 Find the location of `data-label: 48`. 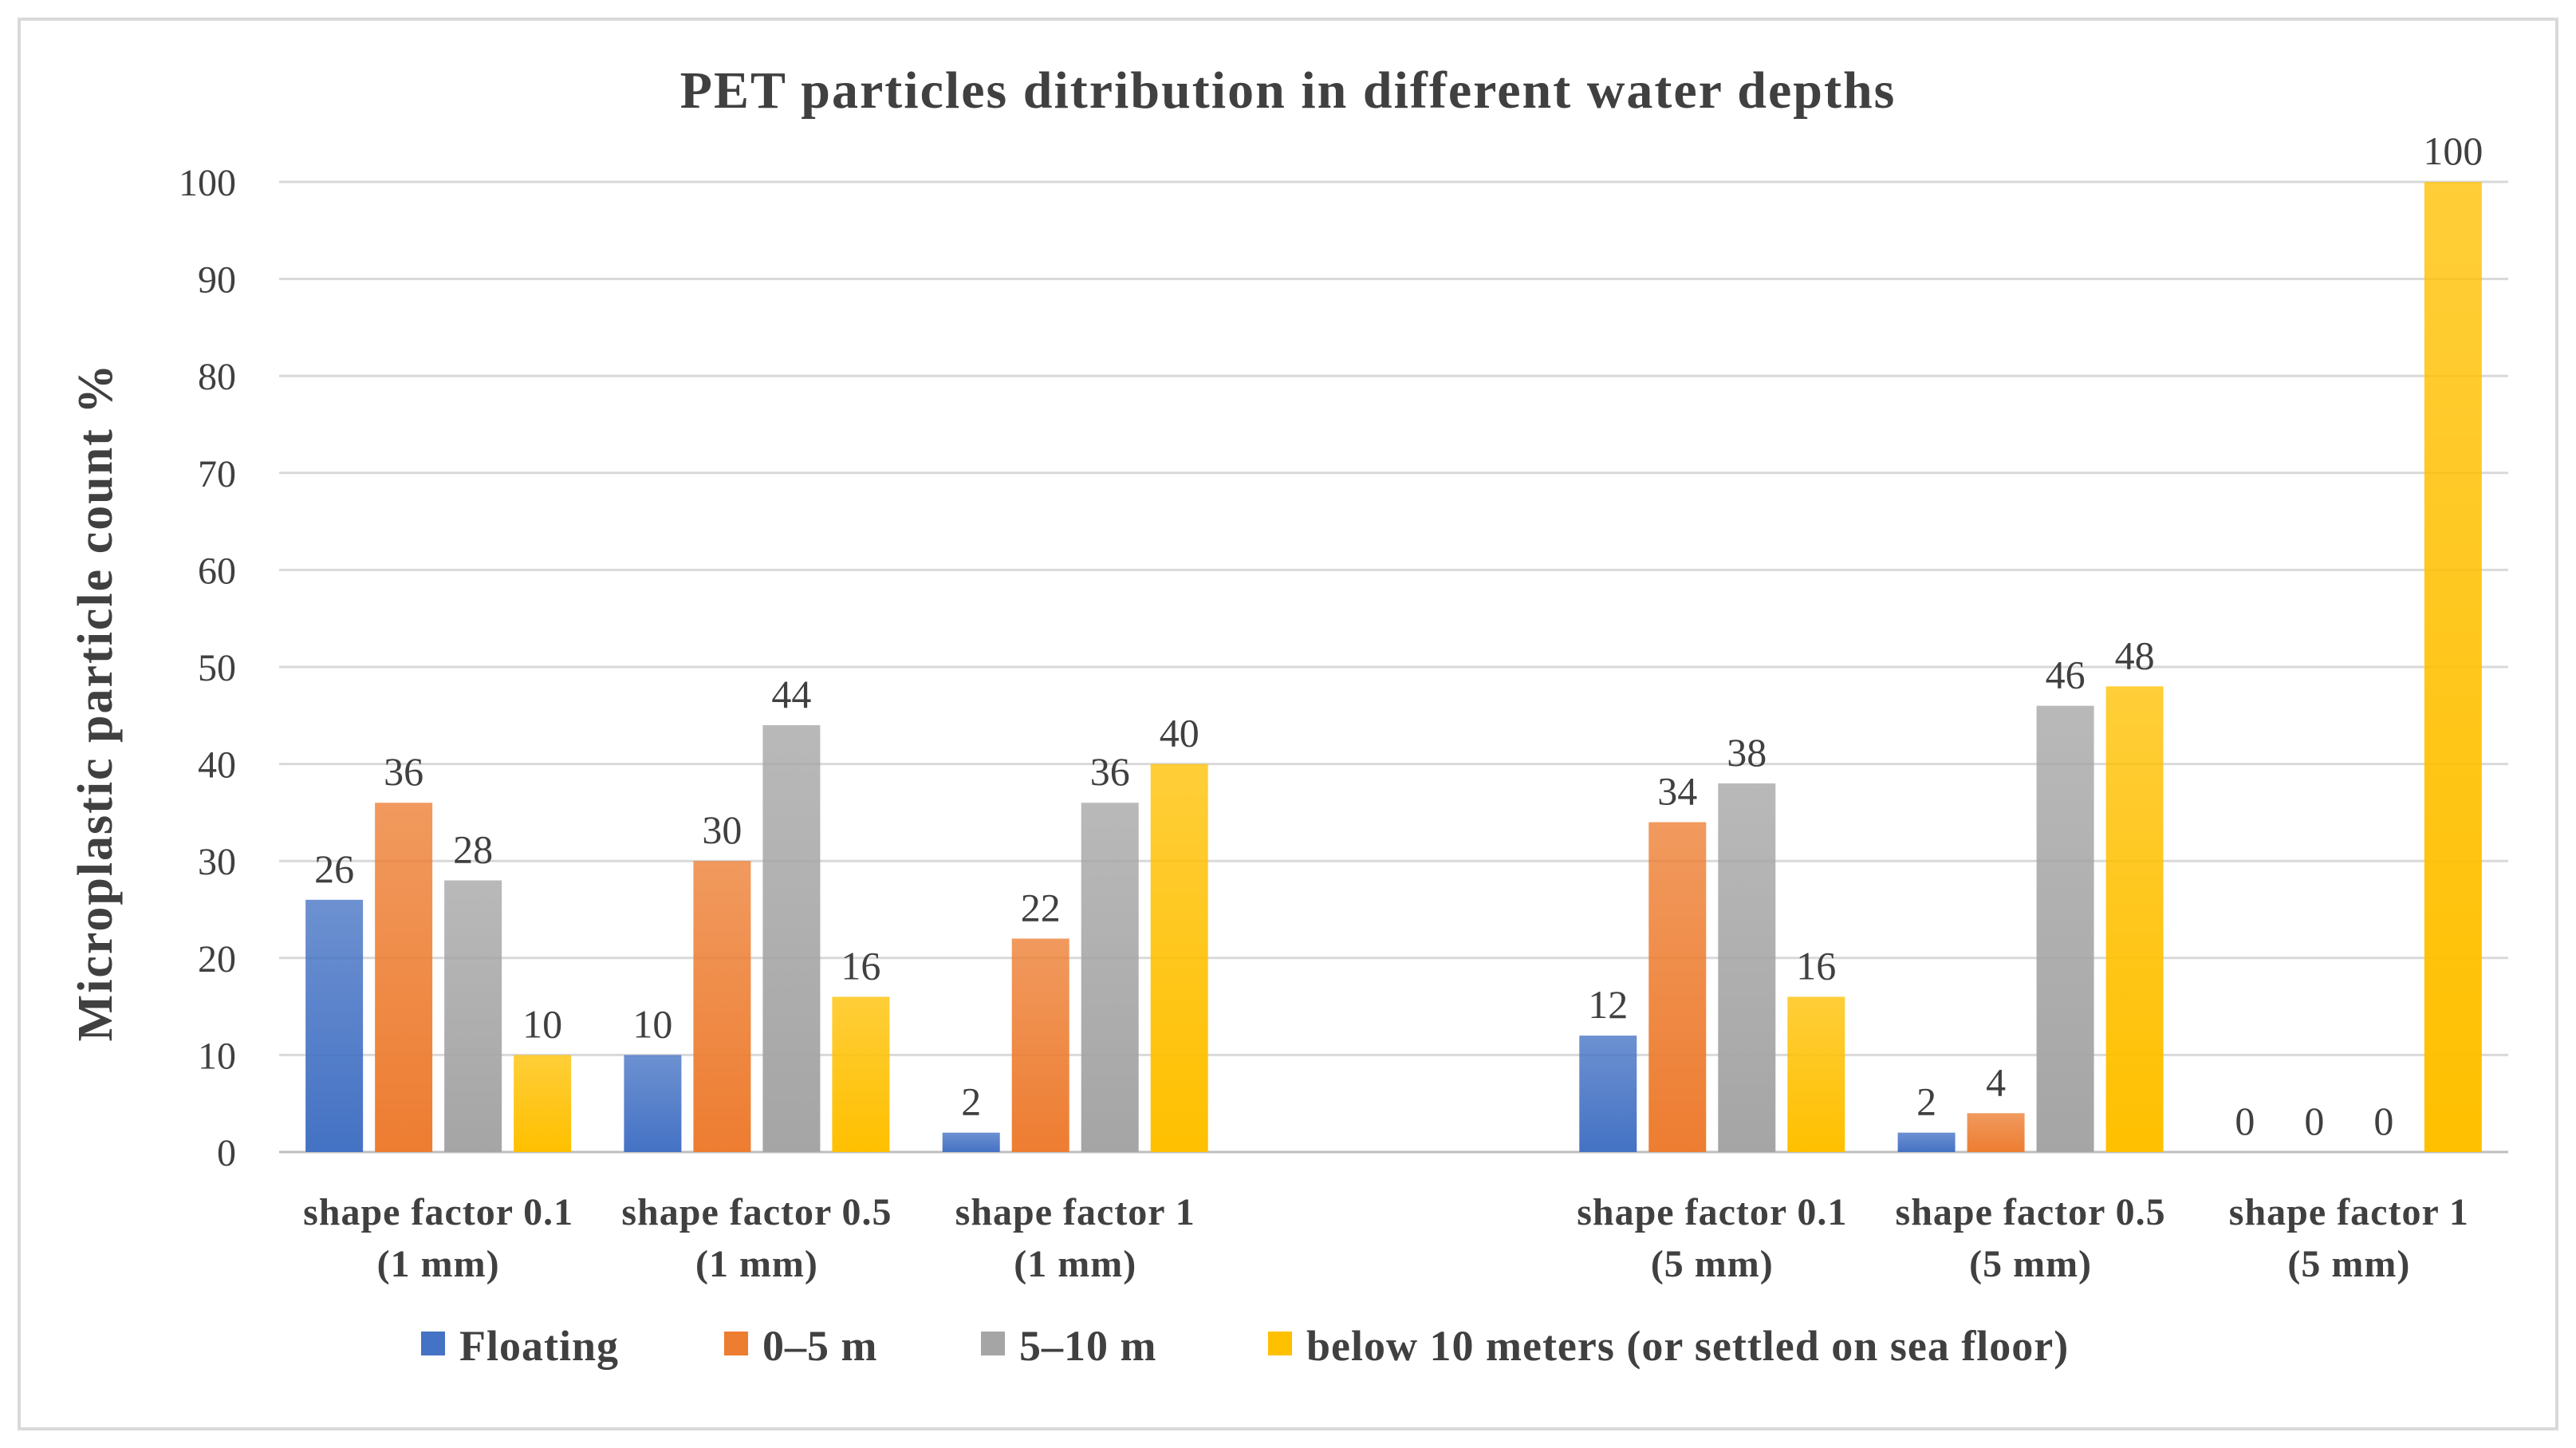

data-label: 48 is located at coordinates (2135, 655).